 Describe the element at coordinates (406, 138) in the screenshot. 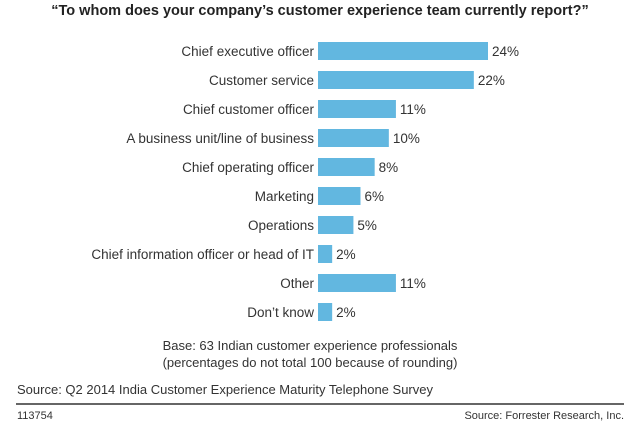

I see `value-label: 10%` at that location.